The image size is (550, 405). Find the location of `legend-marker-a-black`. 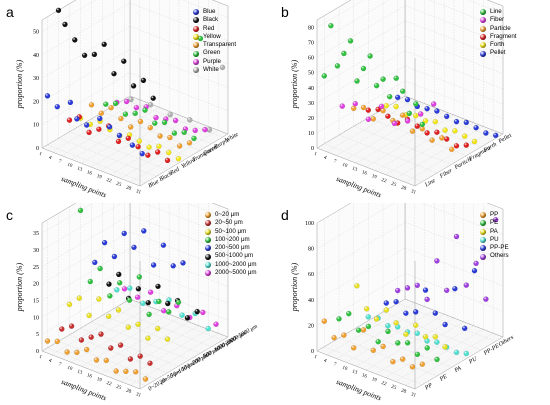

legend-marker-a-black is located at coordinates (196, 20).